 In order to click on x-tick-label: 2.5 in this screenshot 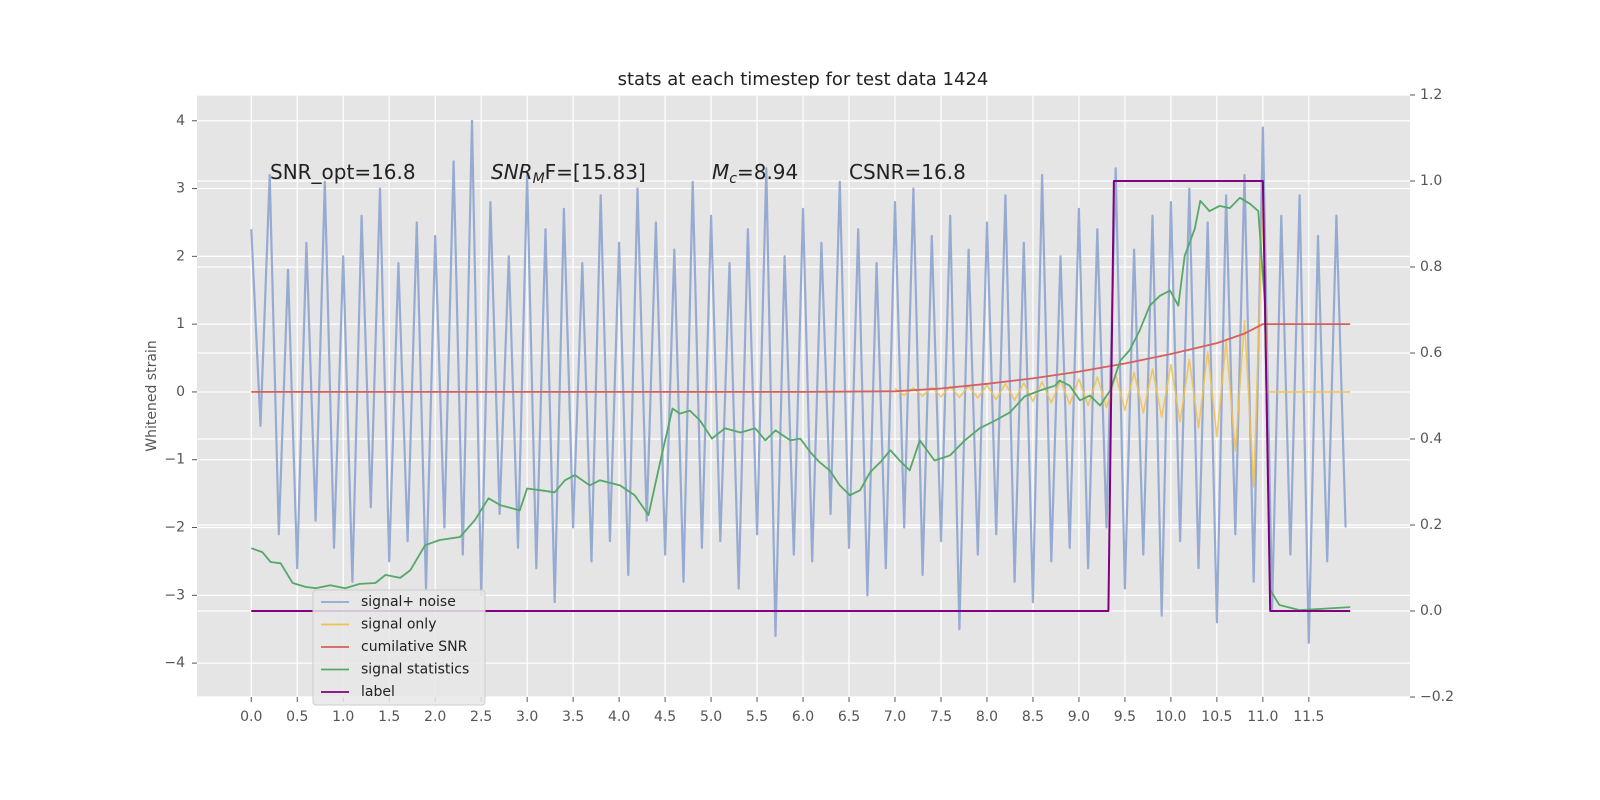, I will do `click(481, 717)`.